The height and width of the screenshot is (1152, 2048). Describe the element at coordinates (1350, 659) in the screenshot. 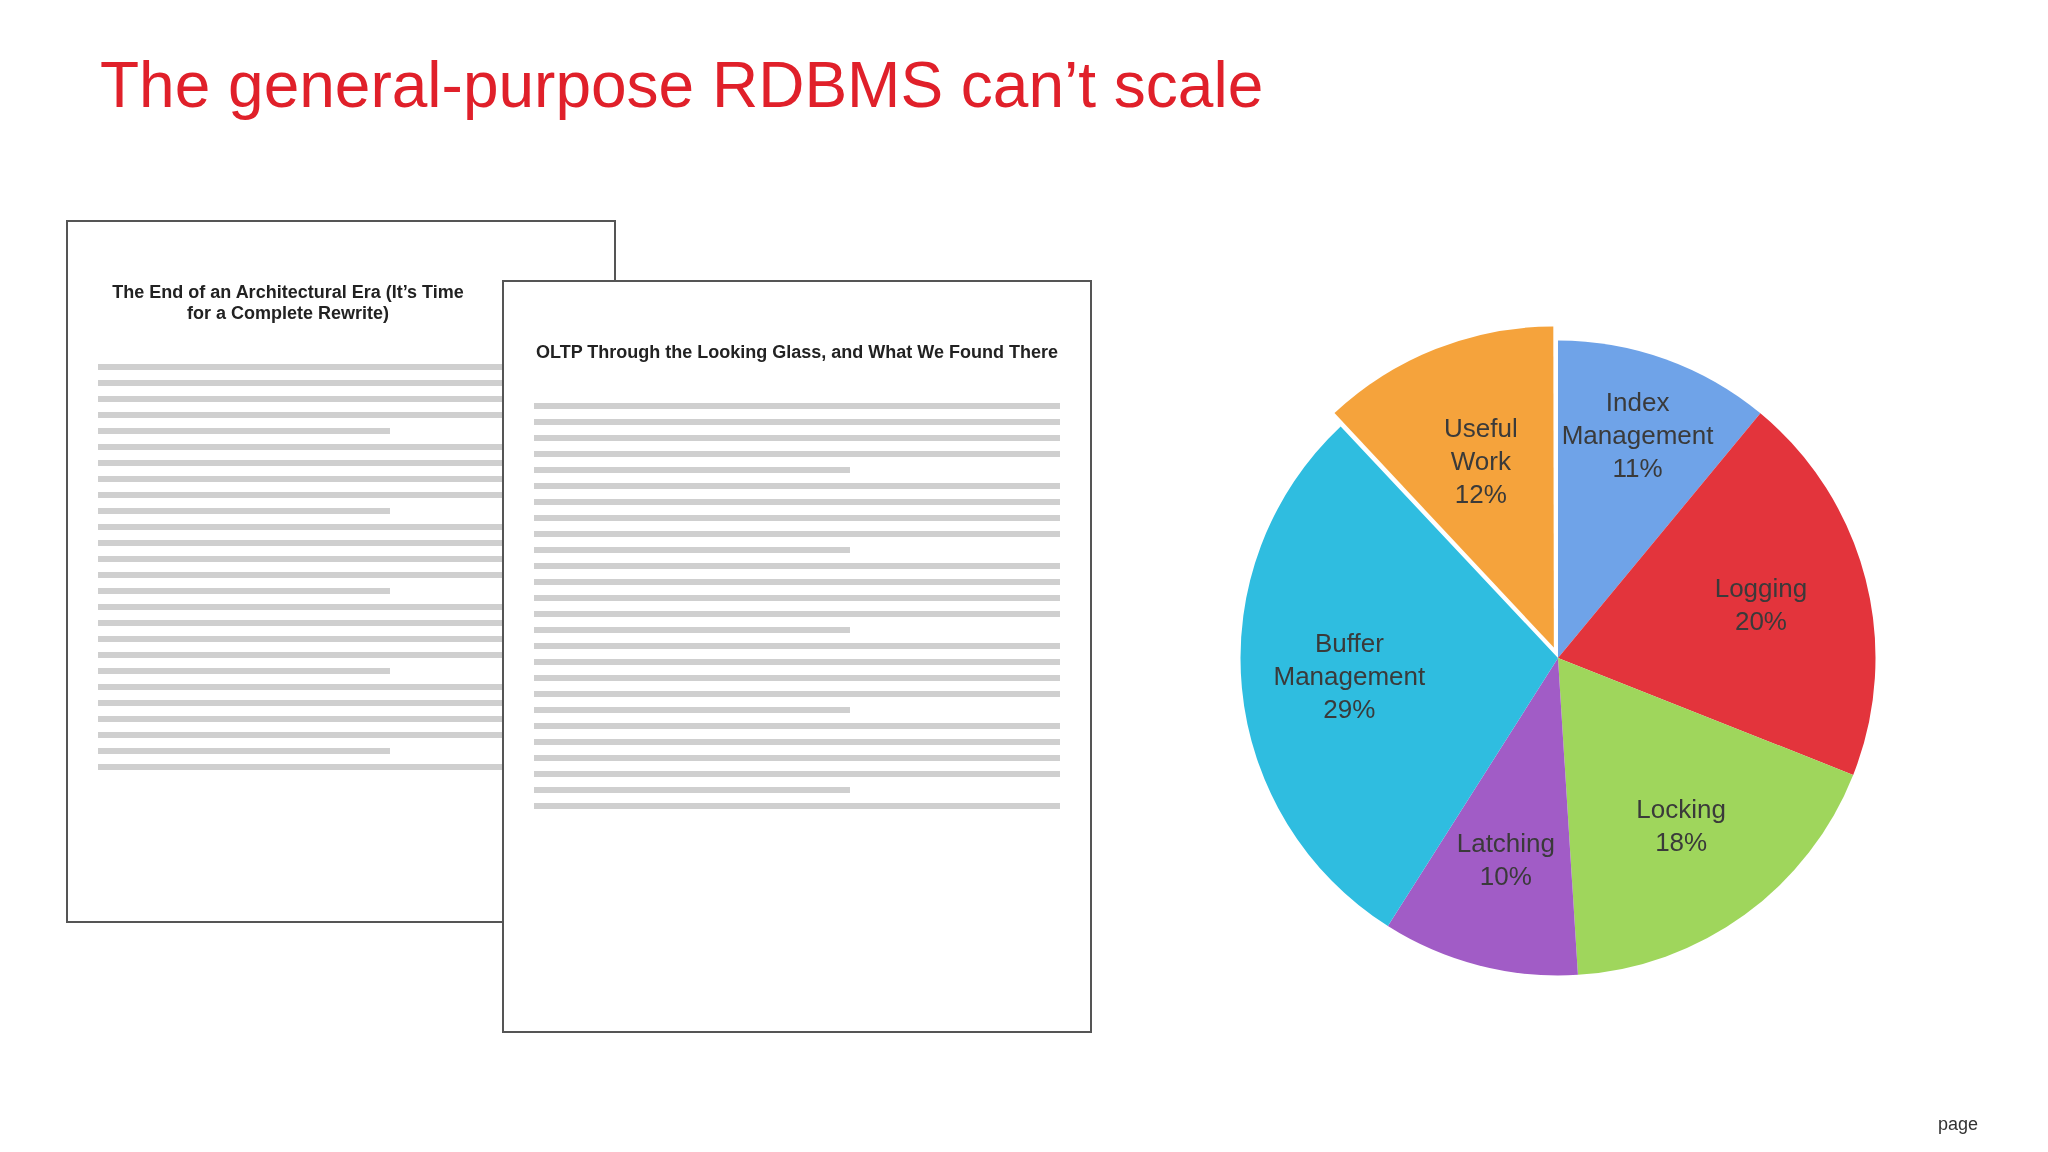

I see `slice-label: Buffer Management` at that location.